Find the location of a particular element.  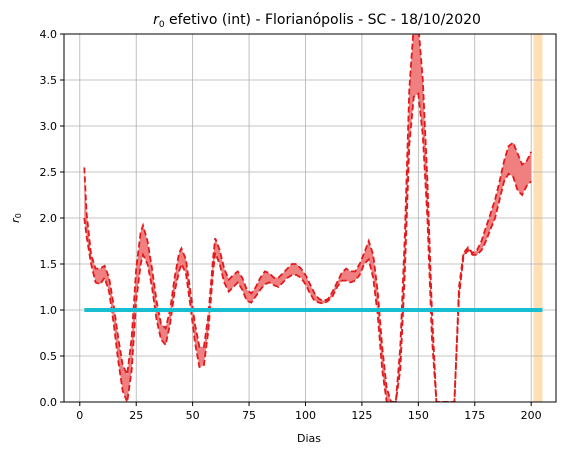

y-tick-label: 0.0 is located at coordinates (49, 402).